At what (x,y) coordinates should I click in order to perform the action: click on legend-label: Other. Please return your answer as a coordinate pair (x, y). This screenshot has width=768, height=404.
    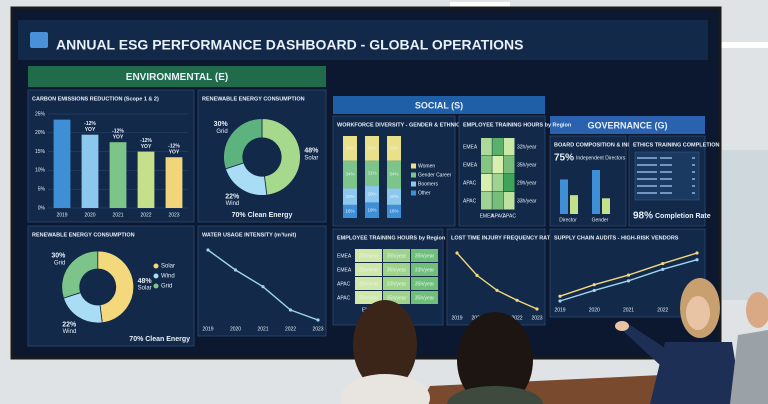
    Looking at the image, I should click on (424, 193).